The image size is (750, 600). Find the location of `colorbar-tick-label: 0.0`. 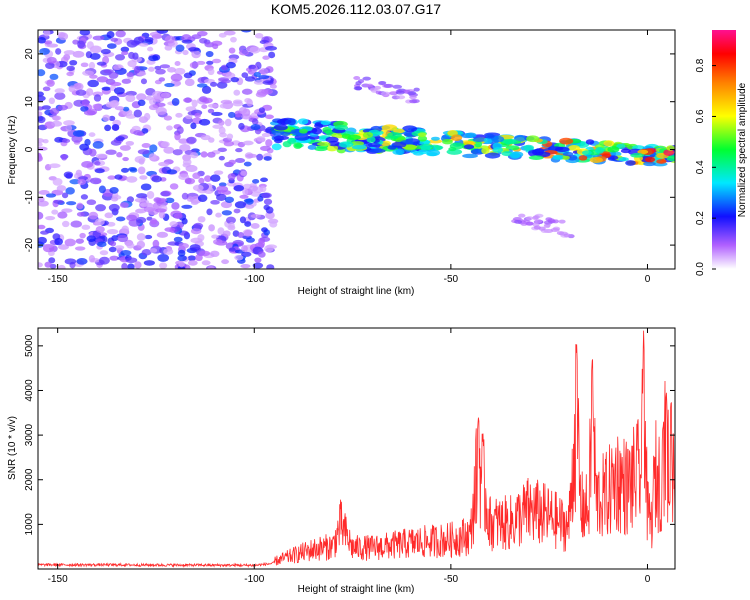

colorbar-tick-label: 0.0 is located at coordinates (700, 269).